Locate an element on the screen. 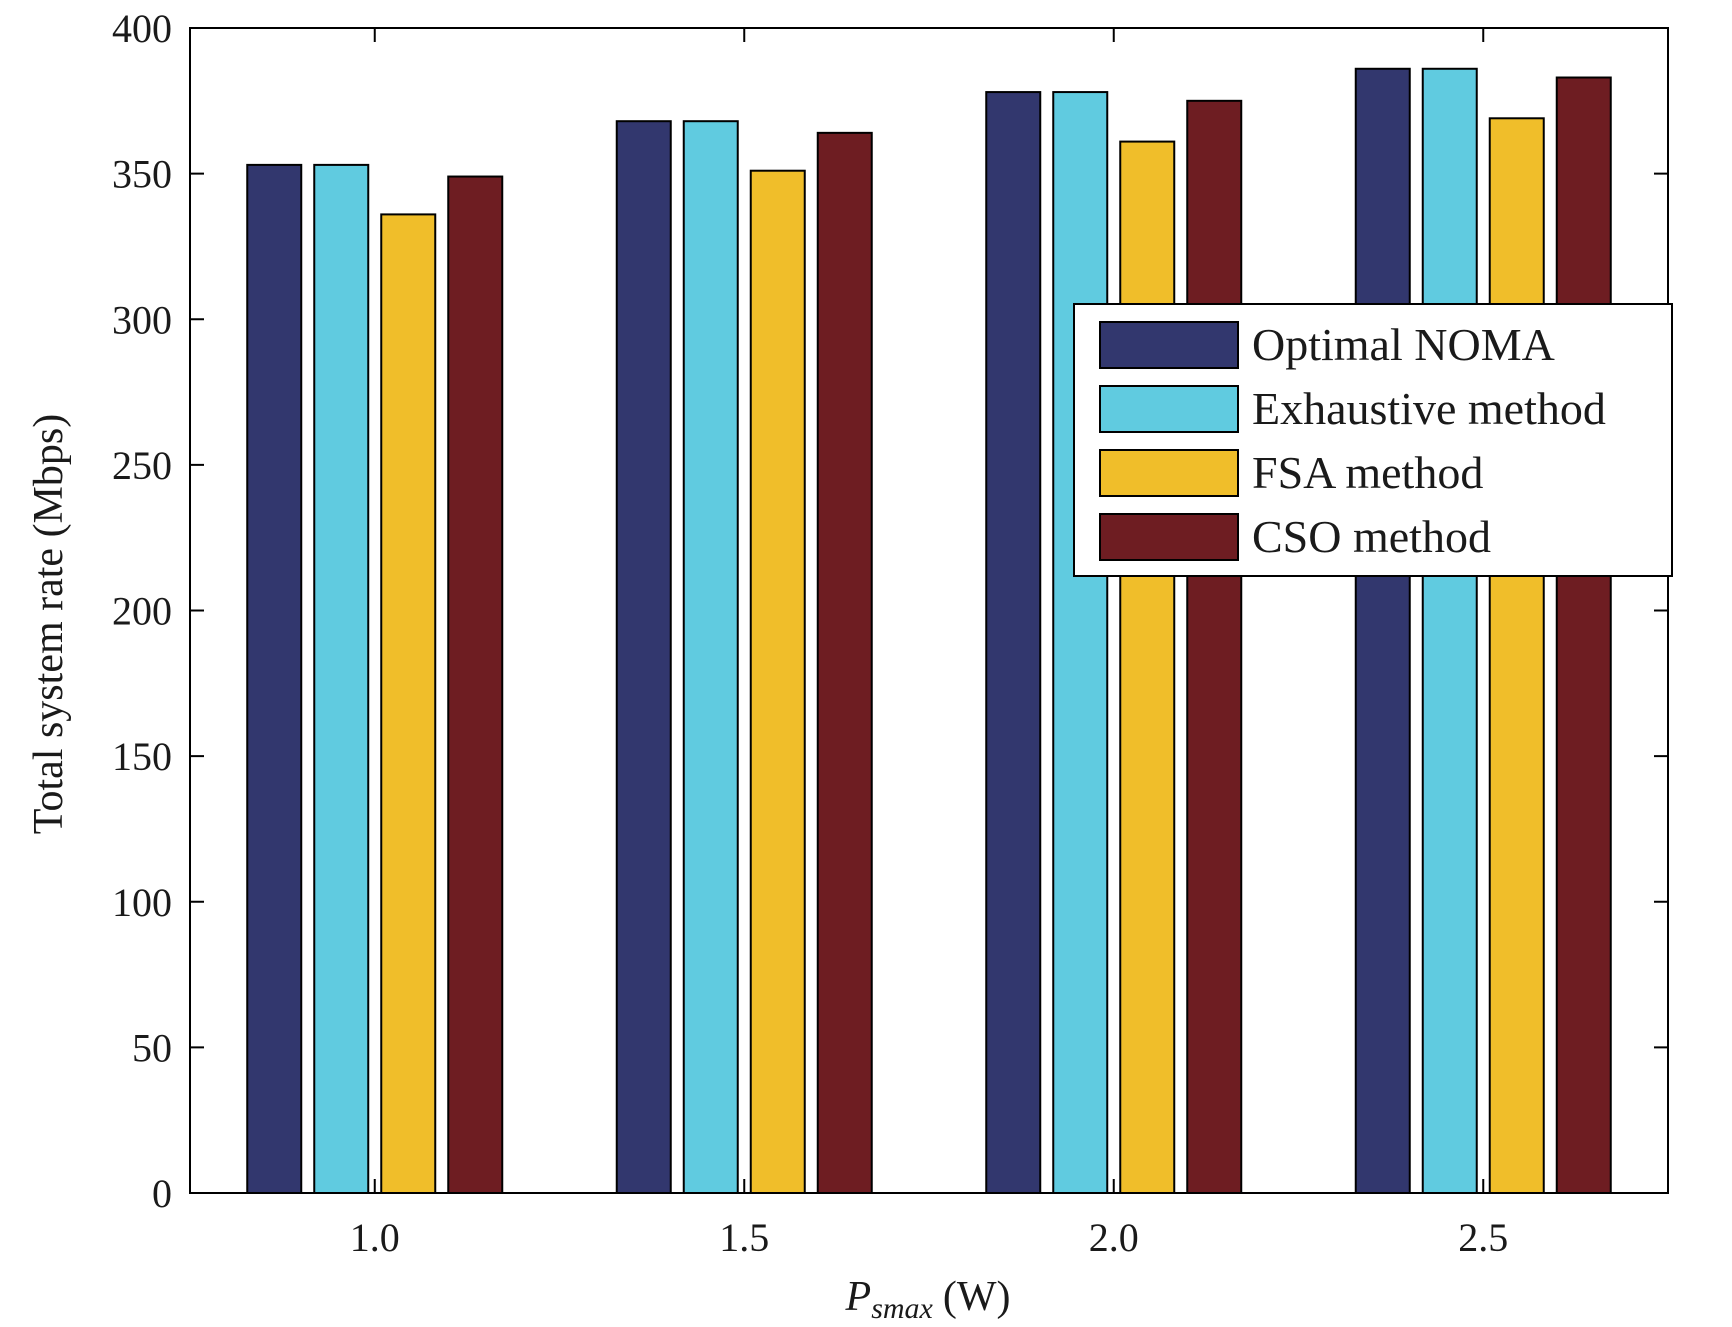 Image resolution: width=1732 pixels, height=1327 pixels. x-tick-label-2.0: 2.0 is located at coordinates (1114, 1237).